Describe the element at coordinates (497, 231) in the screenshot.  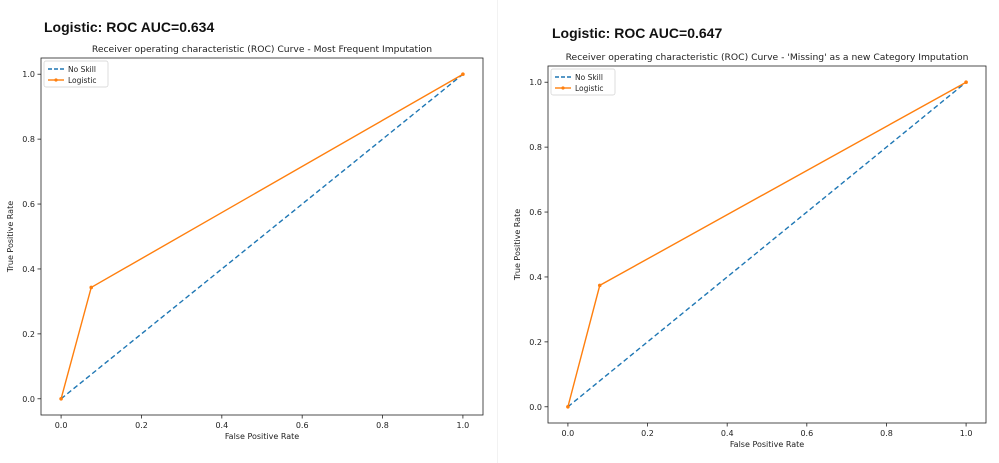
I see `panel-divider` at that location.